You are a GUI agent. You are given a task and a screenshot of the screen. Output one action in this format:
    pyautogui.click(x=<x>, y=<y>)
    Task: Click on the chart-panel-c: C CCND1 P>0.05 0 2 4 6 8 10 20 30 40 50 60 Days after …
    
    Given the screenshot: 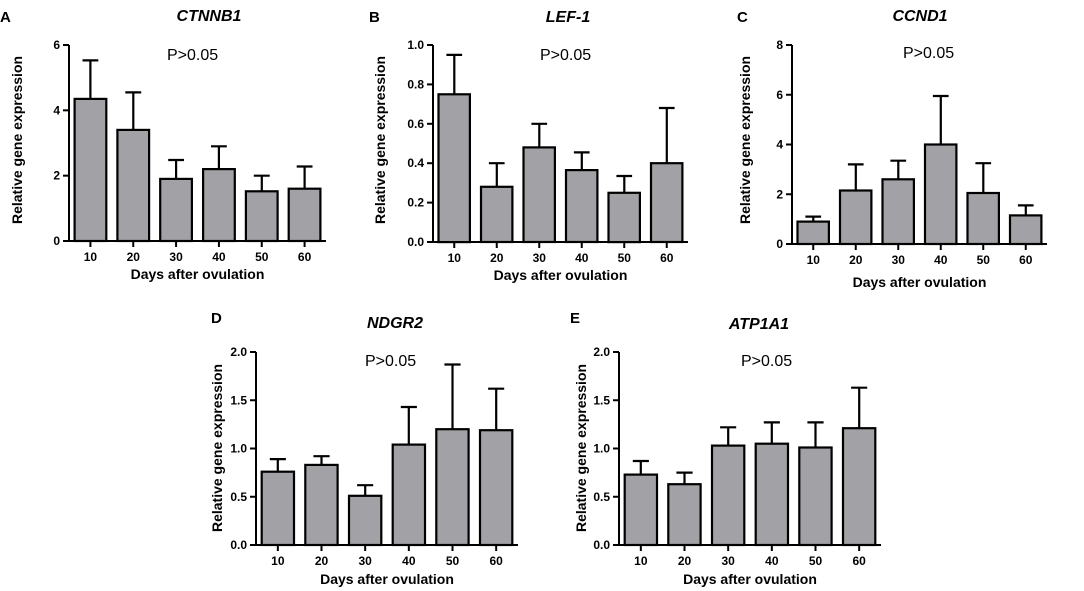 What is the action you would take?
    pyautogui.click(x=892, y=149)
    